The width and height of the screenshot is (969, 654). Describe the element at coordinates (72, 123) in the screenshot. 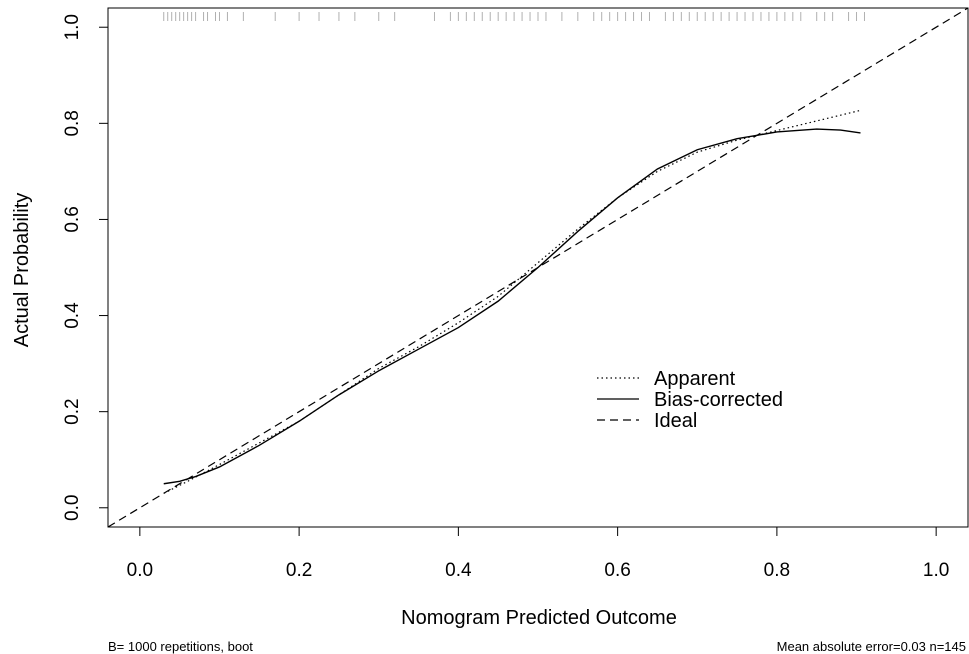

I see `y-tick-label-4: 0.8` at that location.